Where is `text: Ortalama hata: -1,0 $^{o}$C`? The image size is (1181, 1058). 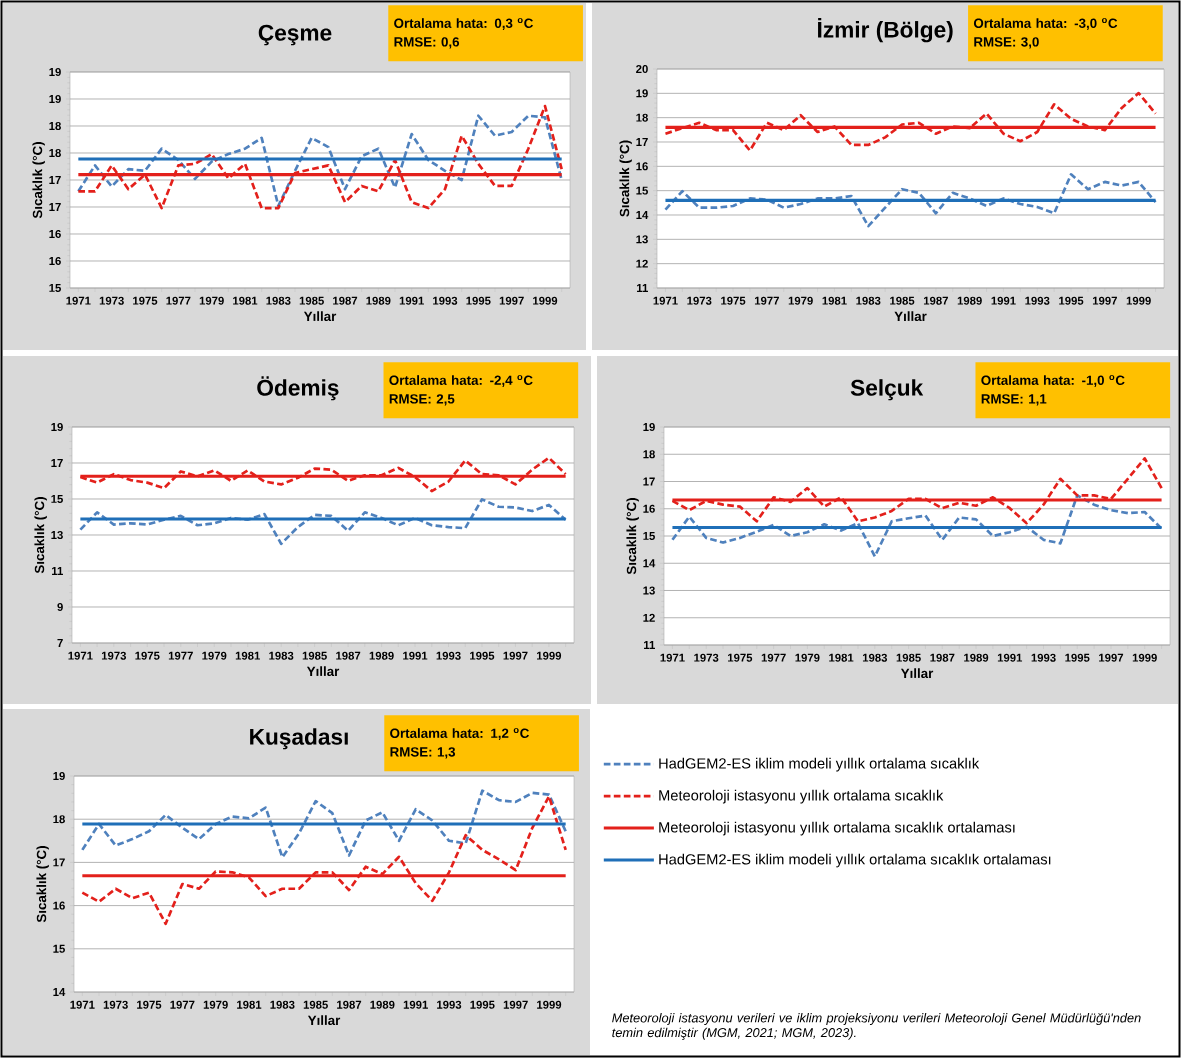
text: Ortalama hata: -1,0 $^{o}$C is located at coordinates (1053, 380).